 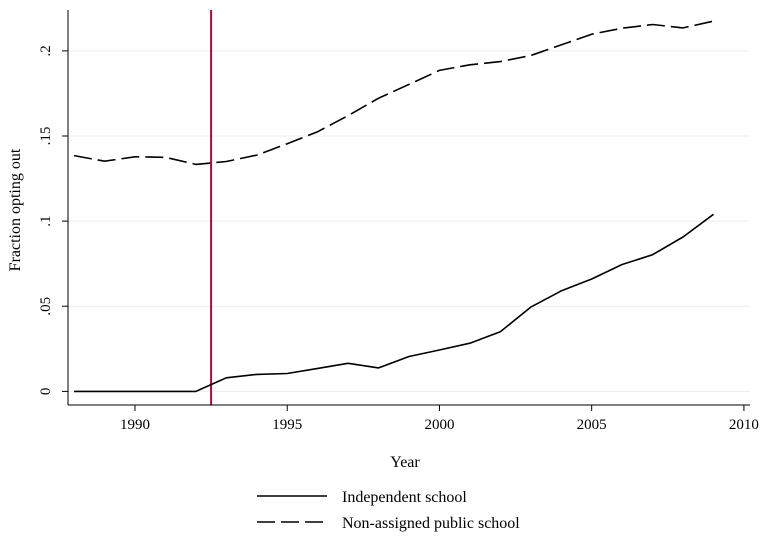 What do you see at coordinates (744, 425) in the screenshot?
I see `x-tick-label-4: 2010` at bounding box center [744, 425].